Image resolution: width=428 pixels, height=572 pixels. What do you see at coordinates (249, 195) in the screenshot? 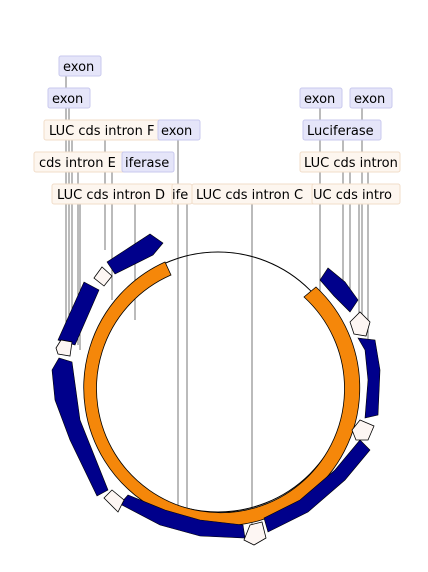
I see `svg-text: LUC cds intron C` at bounding box center [249, 195].